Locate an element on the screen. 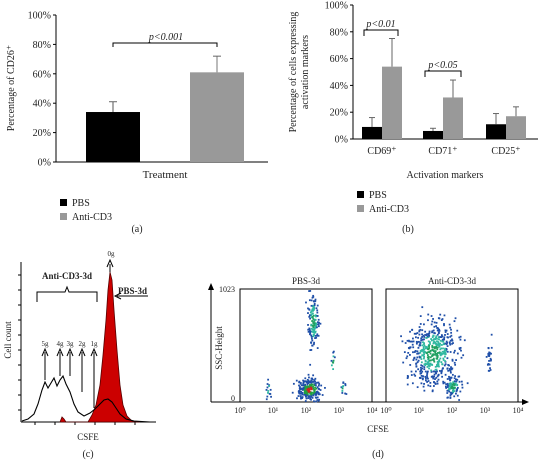 This screenshot has height=461, width=538. panel-b-label: (b) is located at coordinates (408, 229).